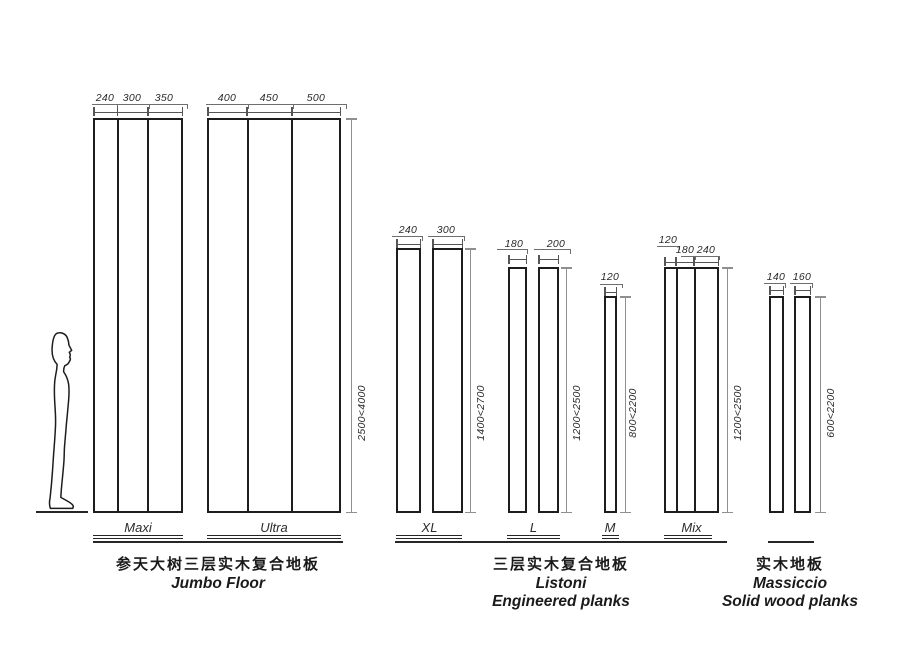 Image resolution: width=900 pixels, height=665 pixels. I want to click on width-dim-label: 350, so click(164, 98).